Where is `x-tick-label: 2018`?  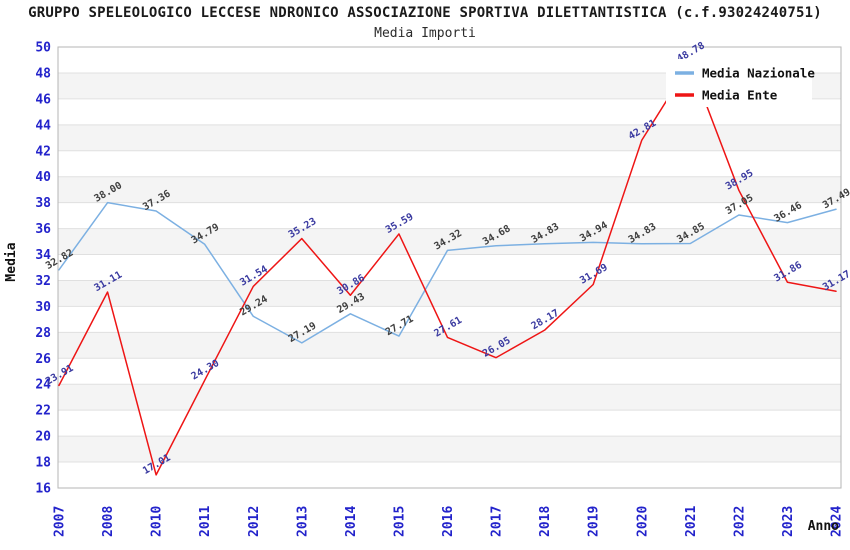 x-tick-label: 2018 is located at coordinates (545, 521).